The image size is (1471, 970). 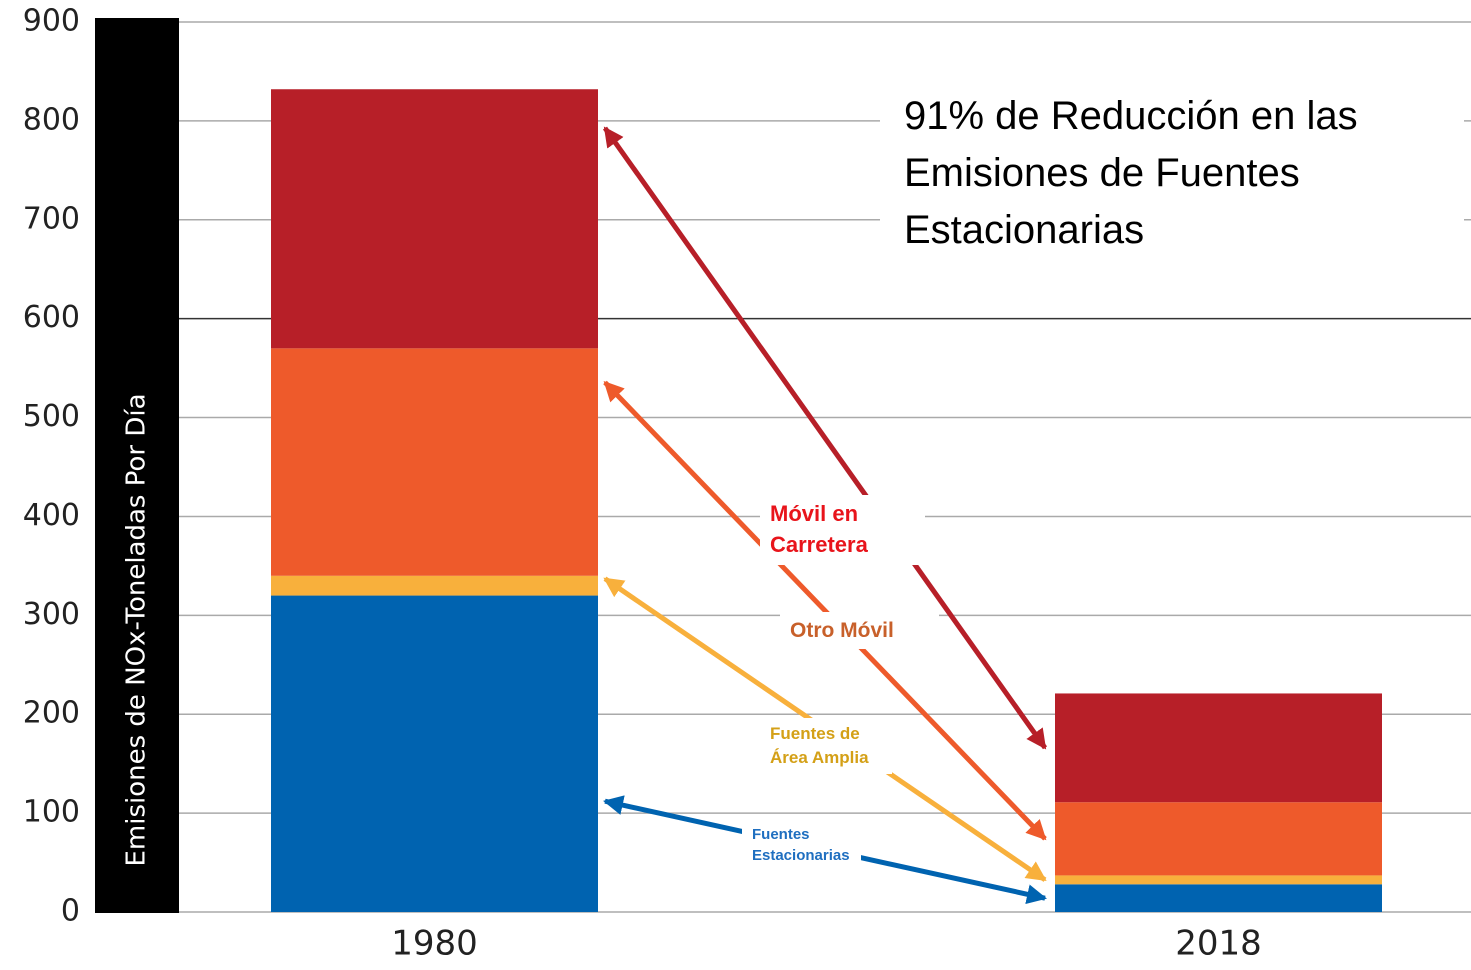 I want to click on y-tick-label: 600, so click(x=51, y=317).